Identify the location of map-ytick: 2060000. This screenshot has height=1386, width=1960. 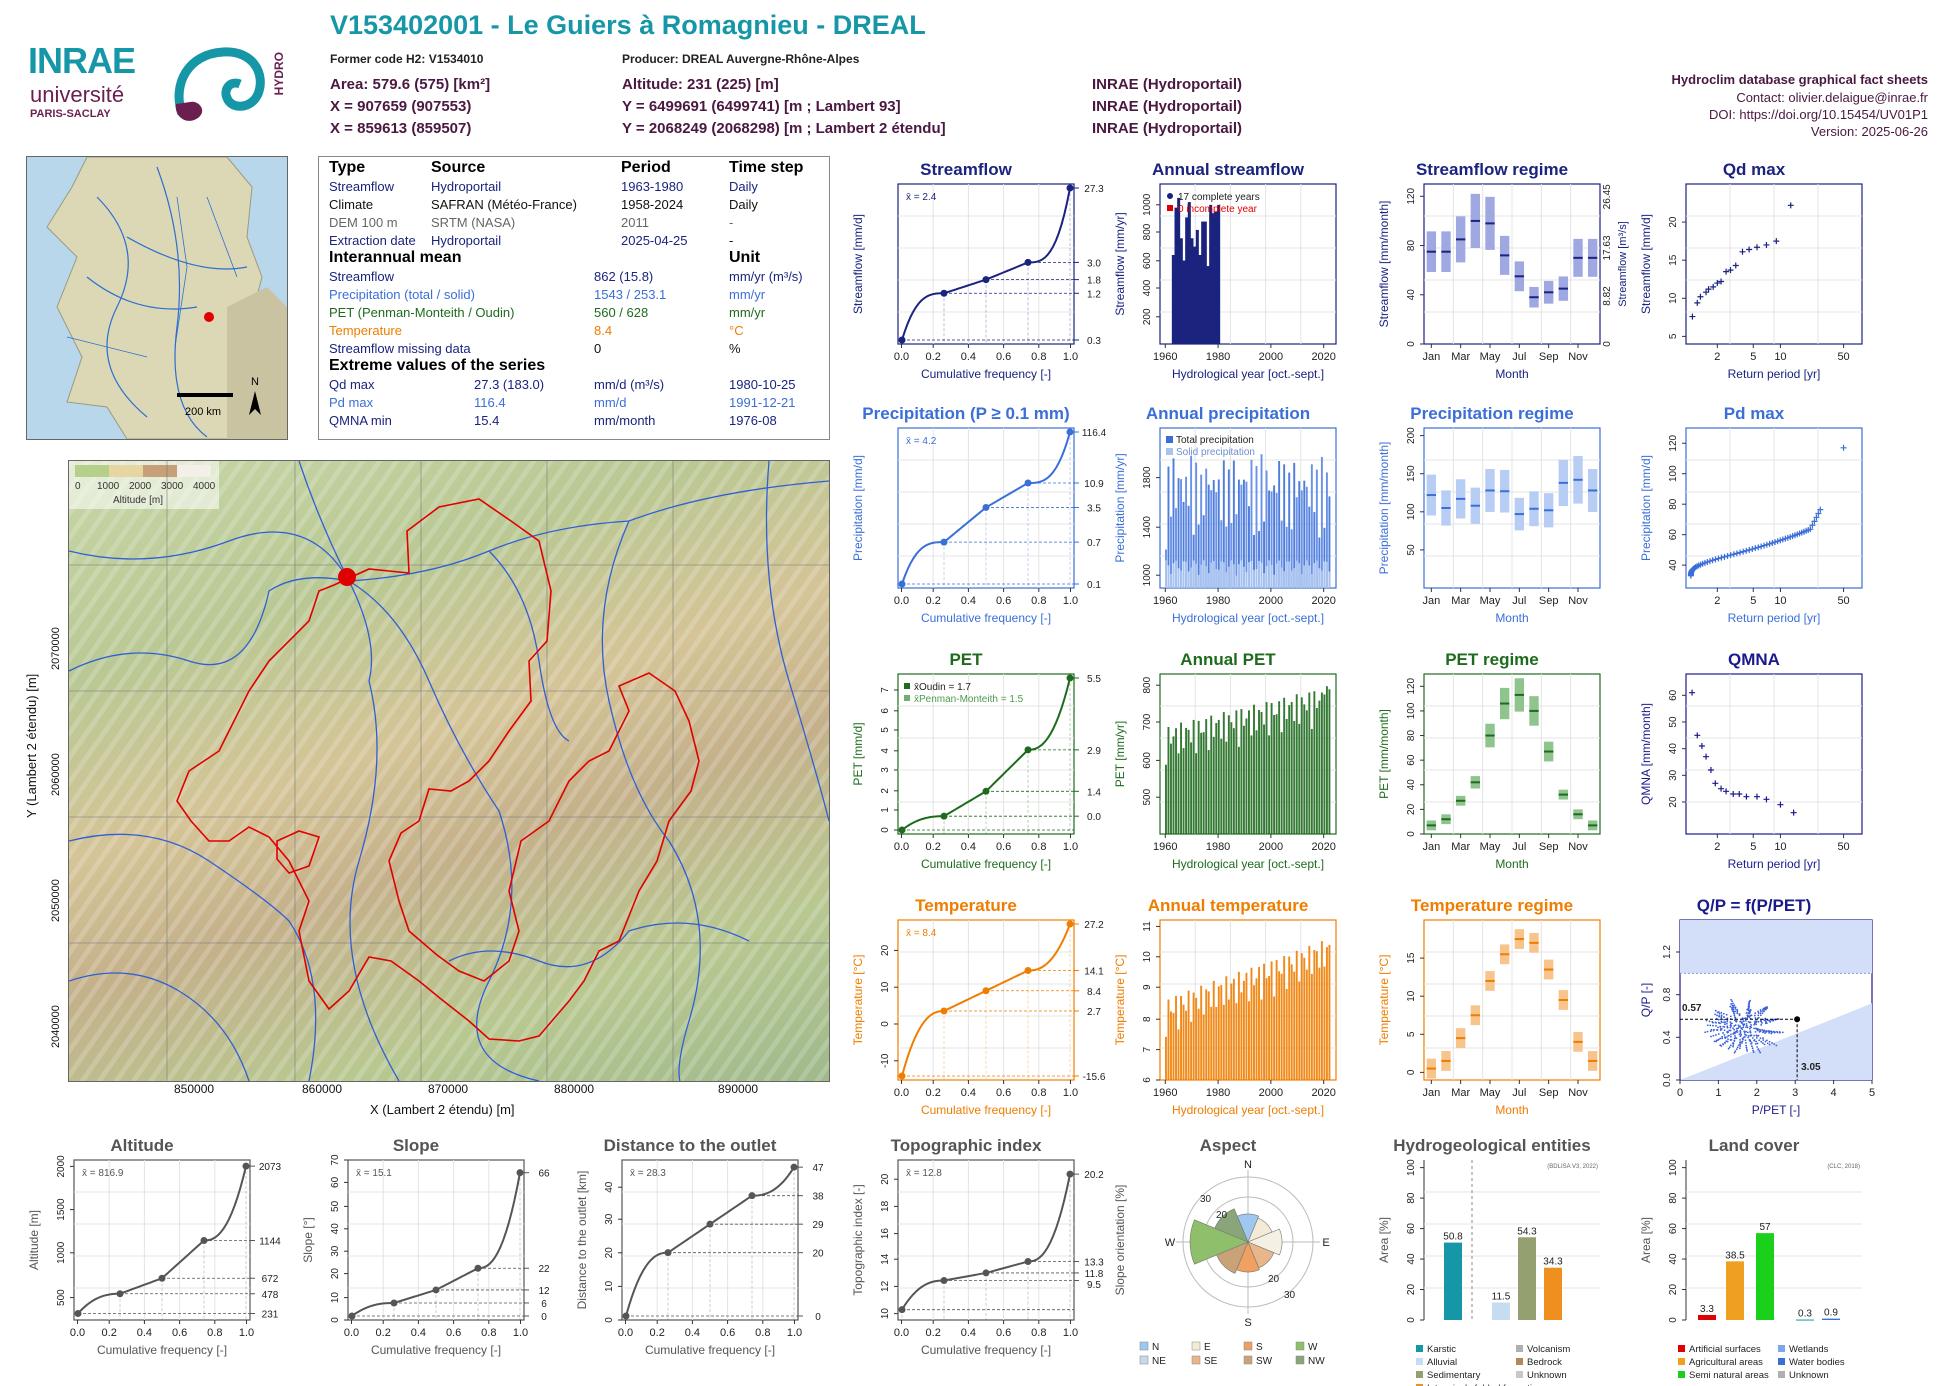
(56, 774).